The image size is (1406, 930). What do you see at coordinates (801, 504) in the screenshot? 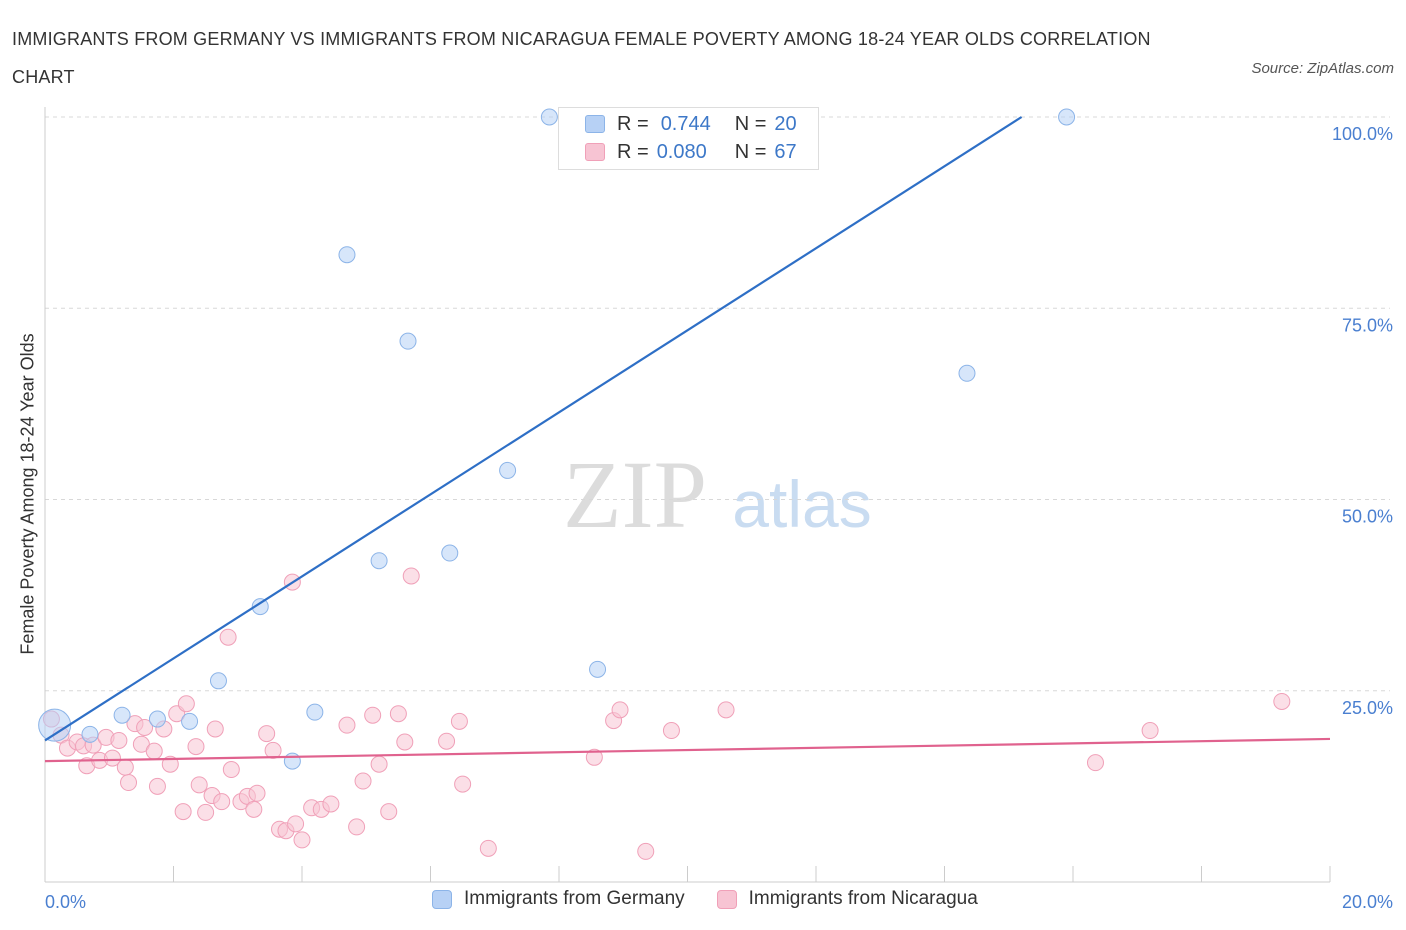
I see `watermark-atlas: atlas` at bounding box center [801, 504].